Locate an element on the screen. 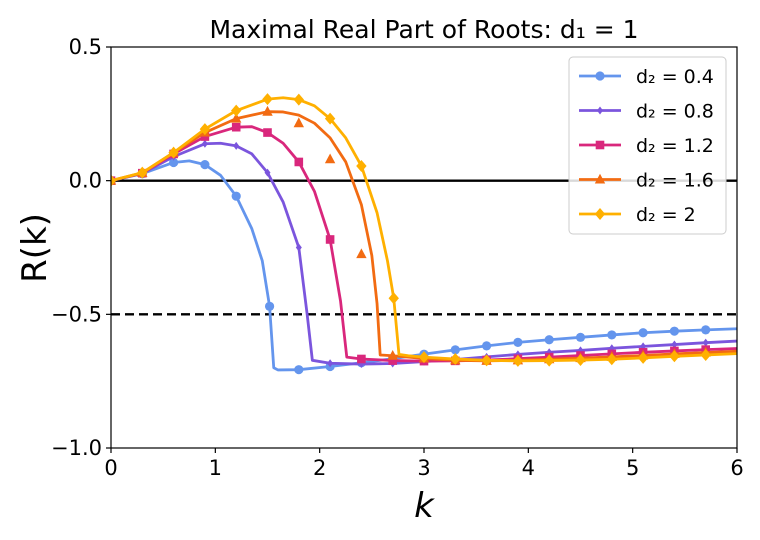  legend-entry-1: d₂ = 0.8 is located at coordinates (646, 112).